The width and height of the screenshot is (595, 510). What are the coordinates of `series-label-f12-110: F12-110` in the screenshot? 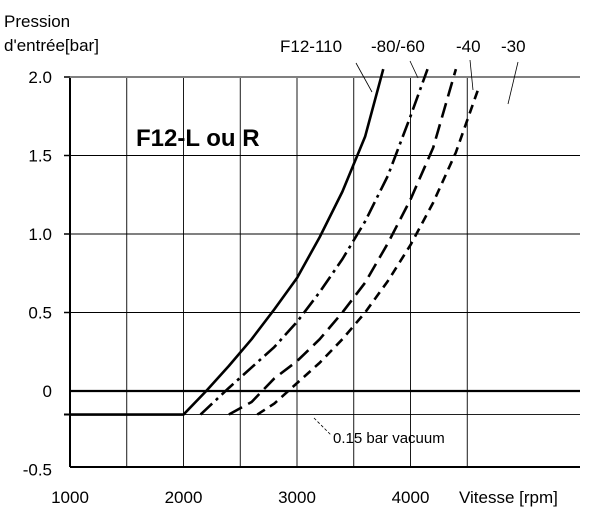 It's located at (311, 46).